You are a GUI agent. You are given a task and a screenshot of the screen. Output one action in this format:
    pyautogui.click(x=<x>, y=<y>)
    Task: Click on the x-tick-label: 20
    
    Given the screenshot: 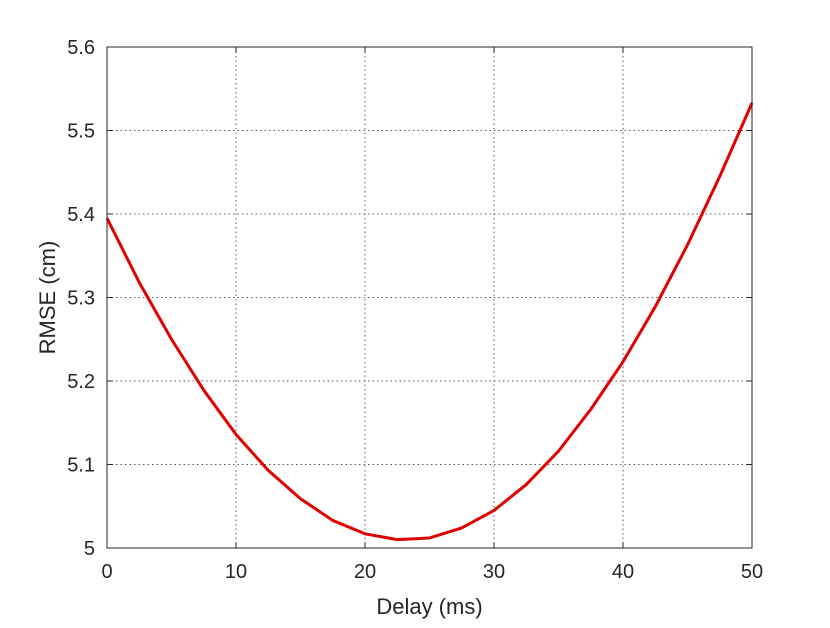 What is the action you would take?
    pyautogui.click(x=365, y=572)
    